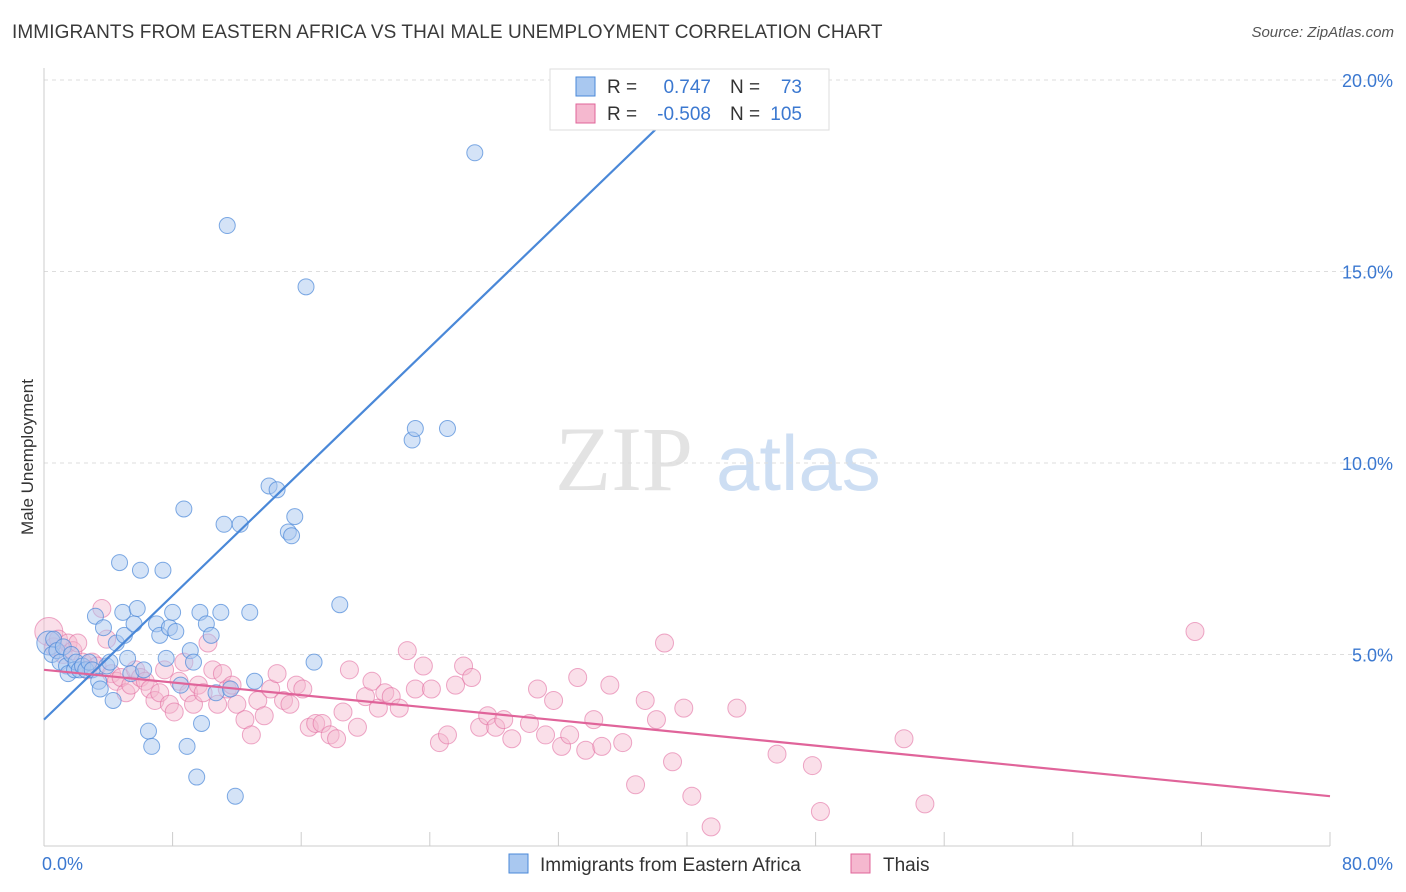 Image resolution: width=1406 pixels, height=892 pixels. What do you see at coordinates (1322, 32) in the screenshot?
I see `chart-source: Source: ZipAtlas.com` at bounding box center [1322, 32].